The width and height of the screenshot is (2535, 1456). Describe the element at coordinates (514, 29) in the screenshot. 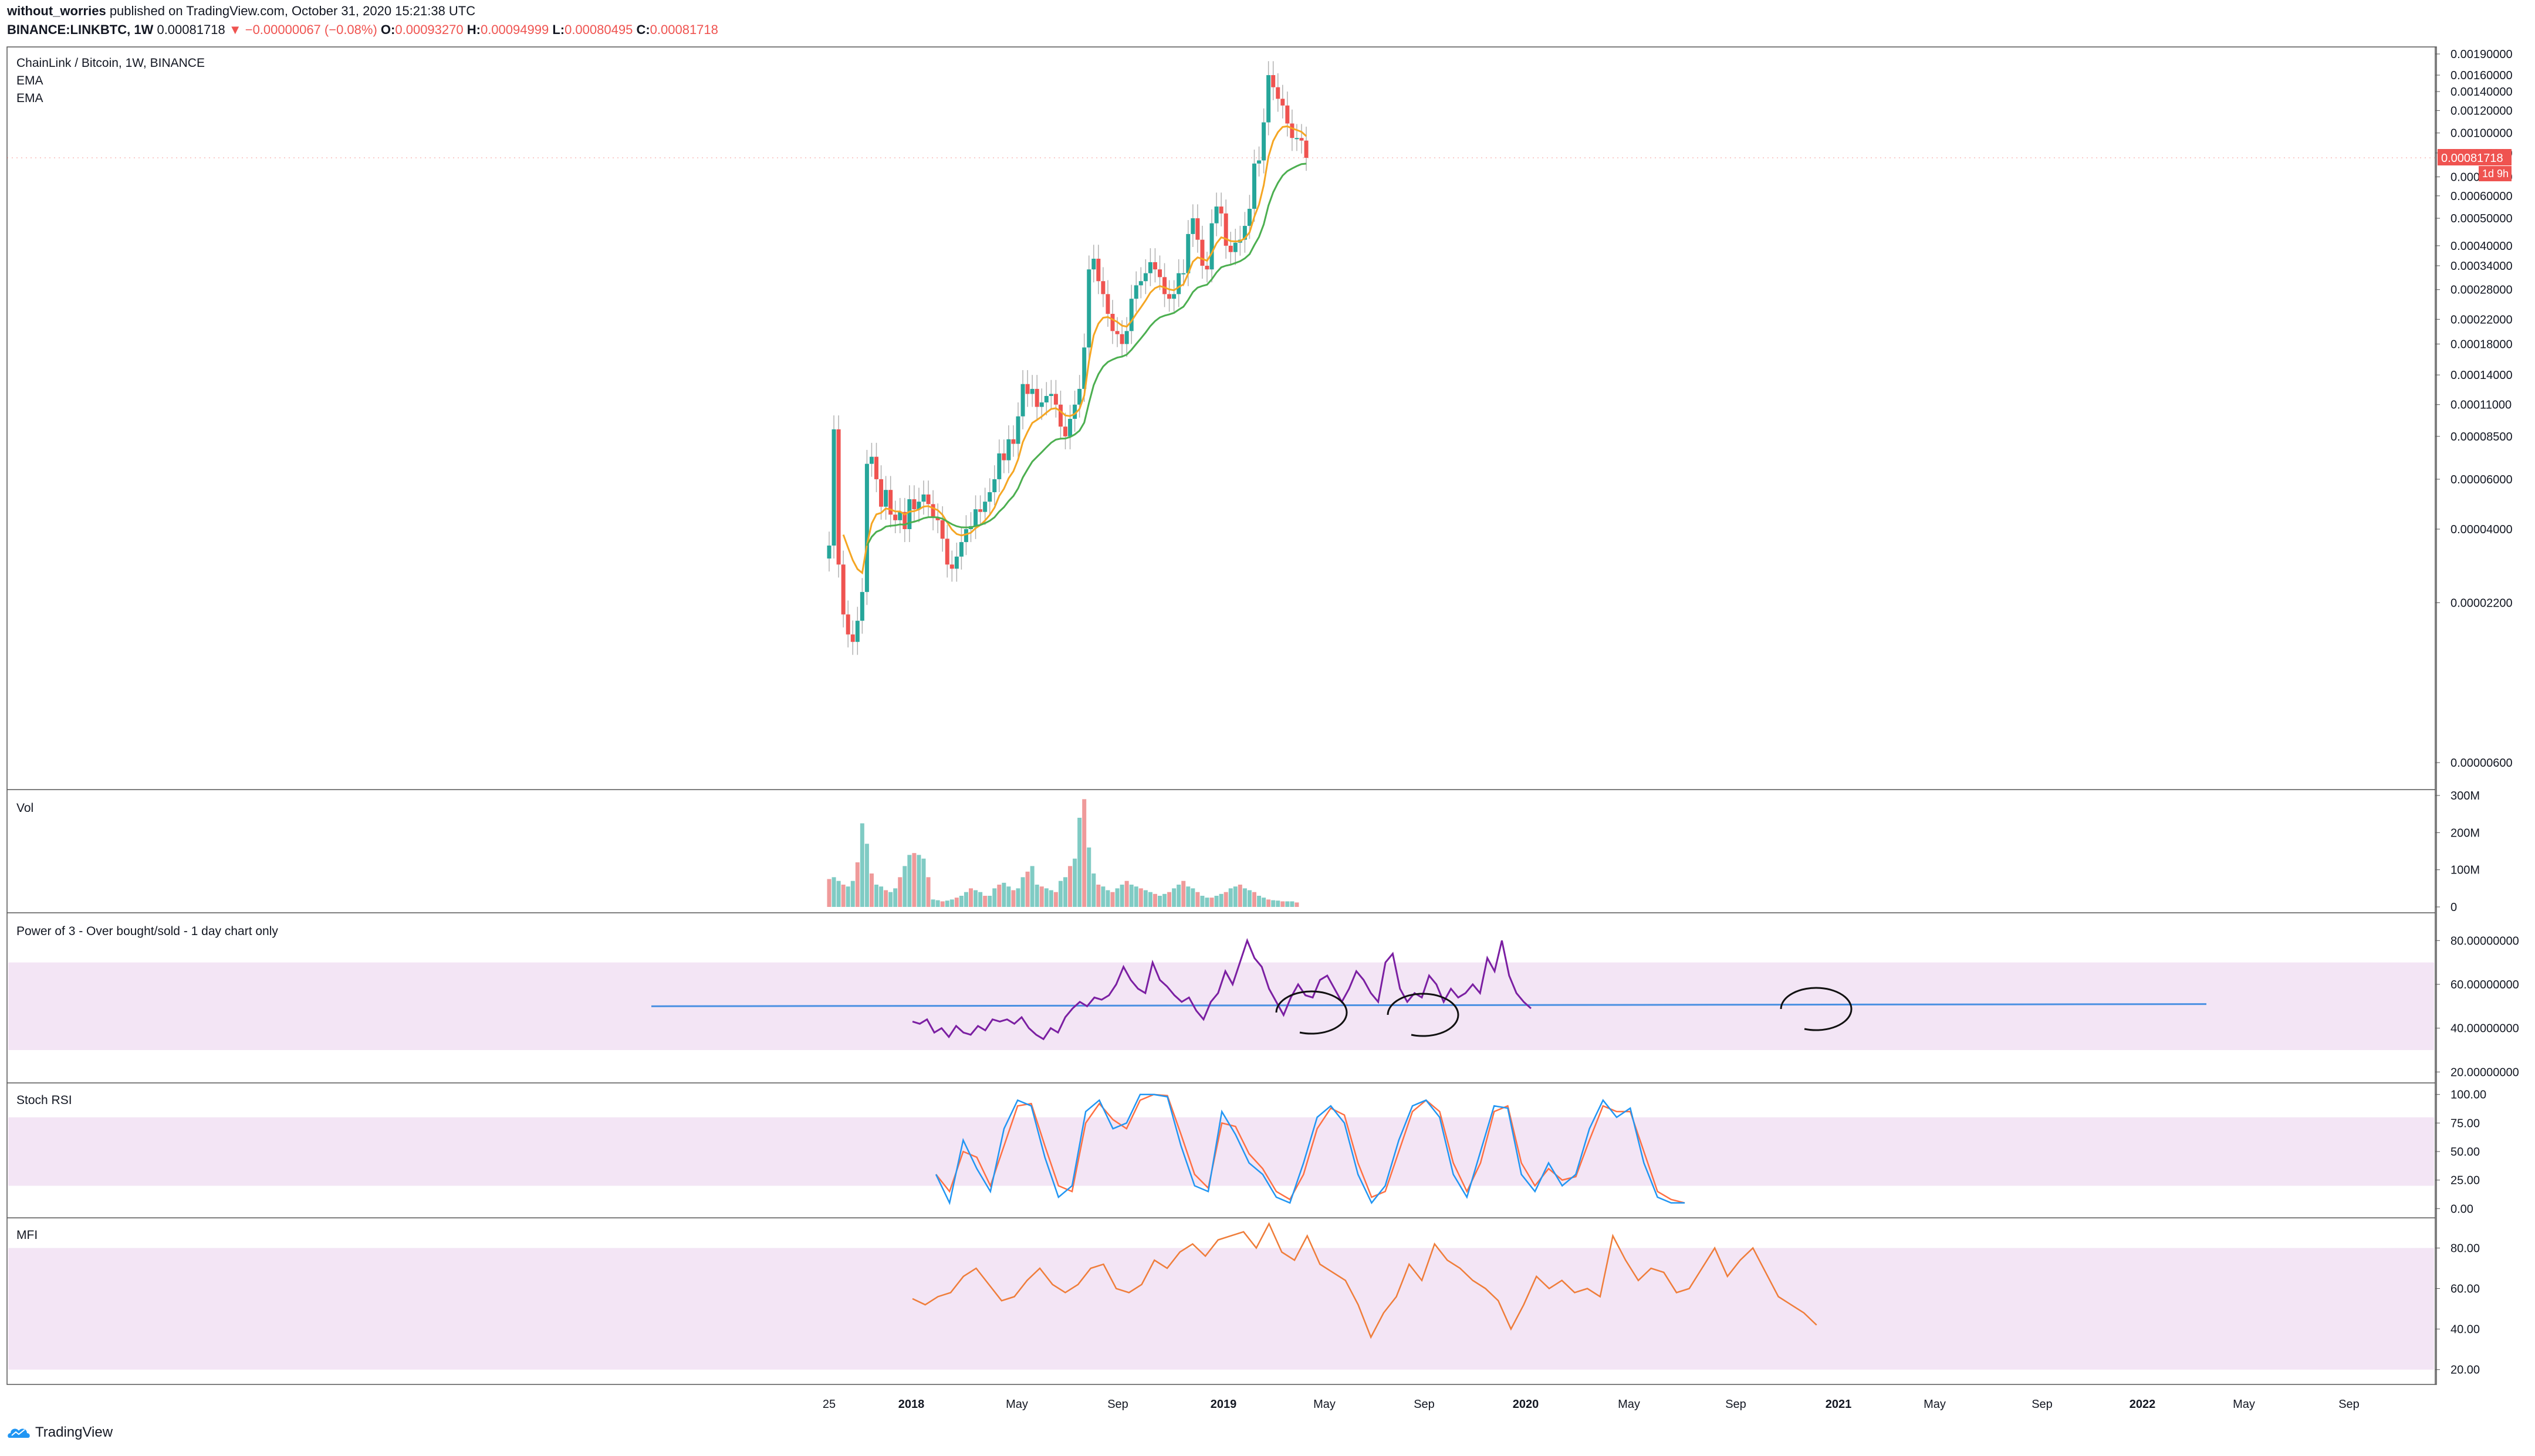

I see `high-value: 0.00094999` at that location.